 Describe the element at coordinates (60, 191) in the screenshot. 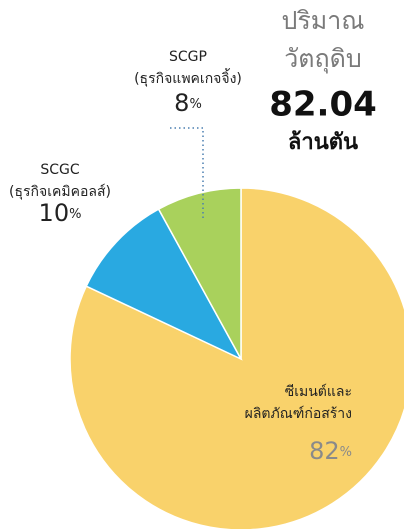

I see `slice-label: (ธุรกิจเคมิคอลส์)` at that location.